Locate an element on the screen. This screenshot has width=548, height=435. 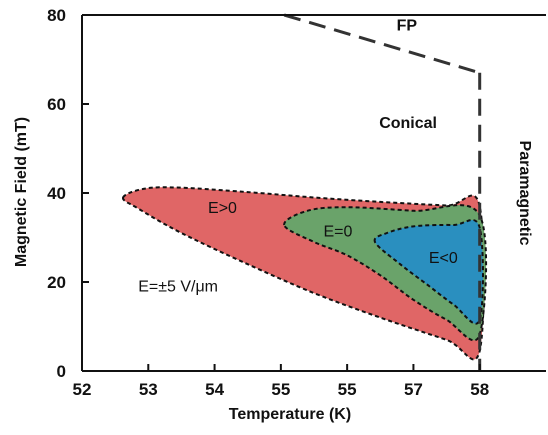
region-label: Conical is located at coordinates (408, 123).